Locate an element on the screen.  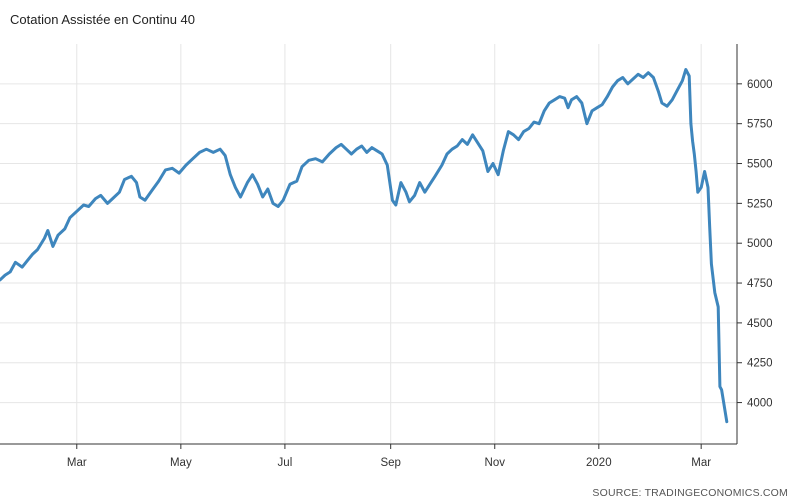
y-tick-label: 5250 is located at coordinates (760, 204).